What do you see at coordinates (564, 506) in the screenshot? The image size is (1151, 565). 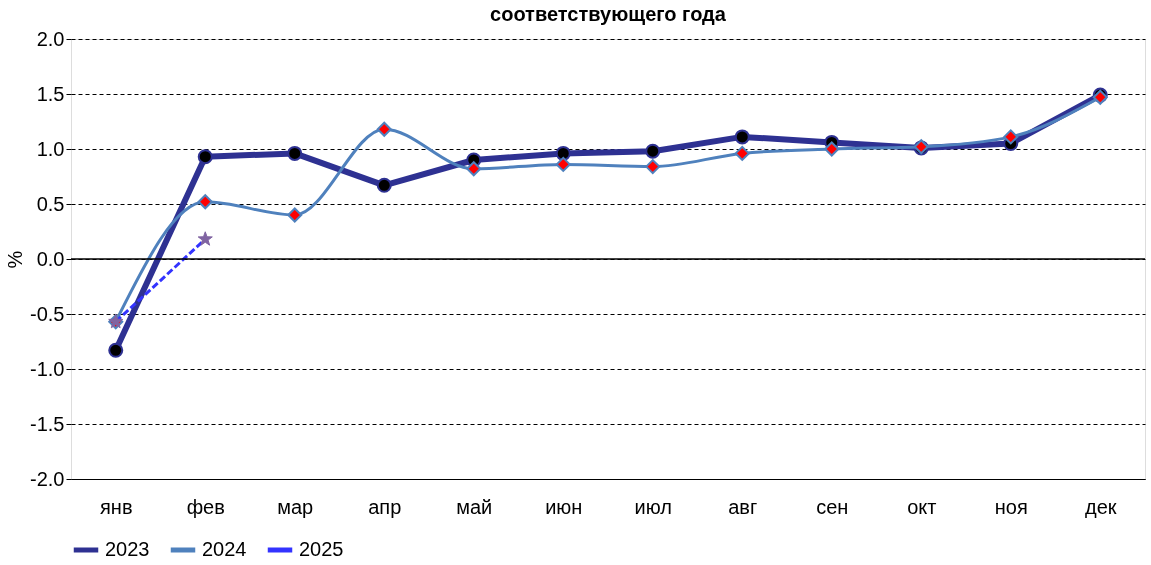 I see `x-tick-label: июн` at bounding box center [564, 506].